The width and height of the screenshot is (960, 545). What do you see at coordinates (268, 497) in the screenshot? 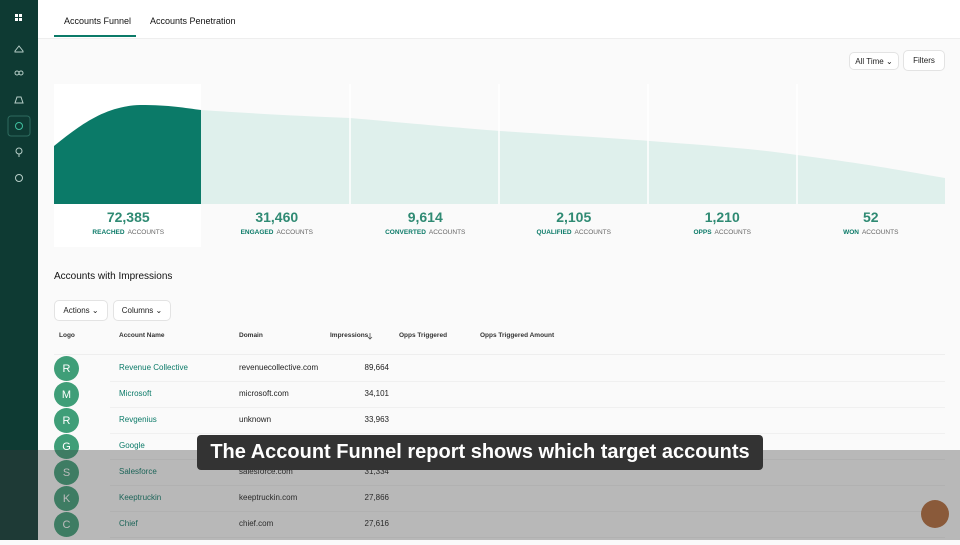
I see `domain: keeptruckin.com` at bounding box center [268, 497].